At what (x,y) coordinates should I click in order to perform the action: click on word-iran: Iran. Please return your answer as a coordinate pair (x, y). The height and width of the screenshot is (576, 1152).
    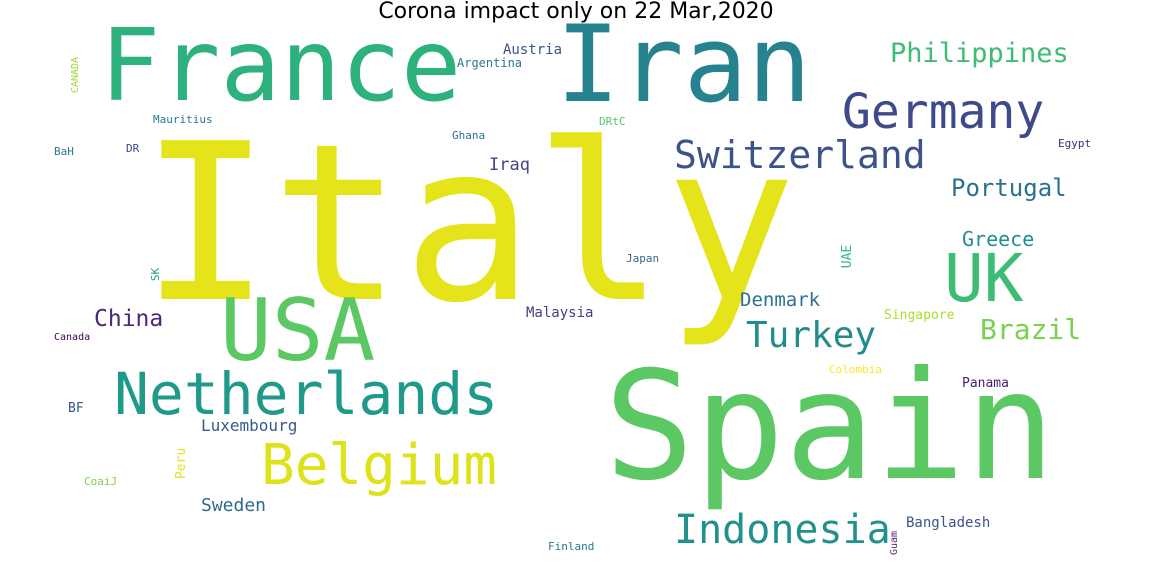
    Looking at the image, I should click on (684, 64).